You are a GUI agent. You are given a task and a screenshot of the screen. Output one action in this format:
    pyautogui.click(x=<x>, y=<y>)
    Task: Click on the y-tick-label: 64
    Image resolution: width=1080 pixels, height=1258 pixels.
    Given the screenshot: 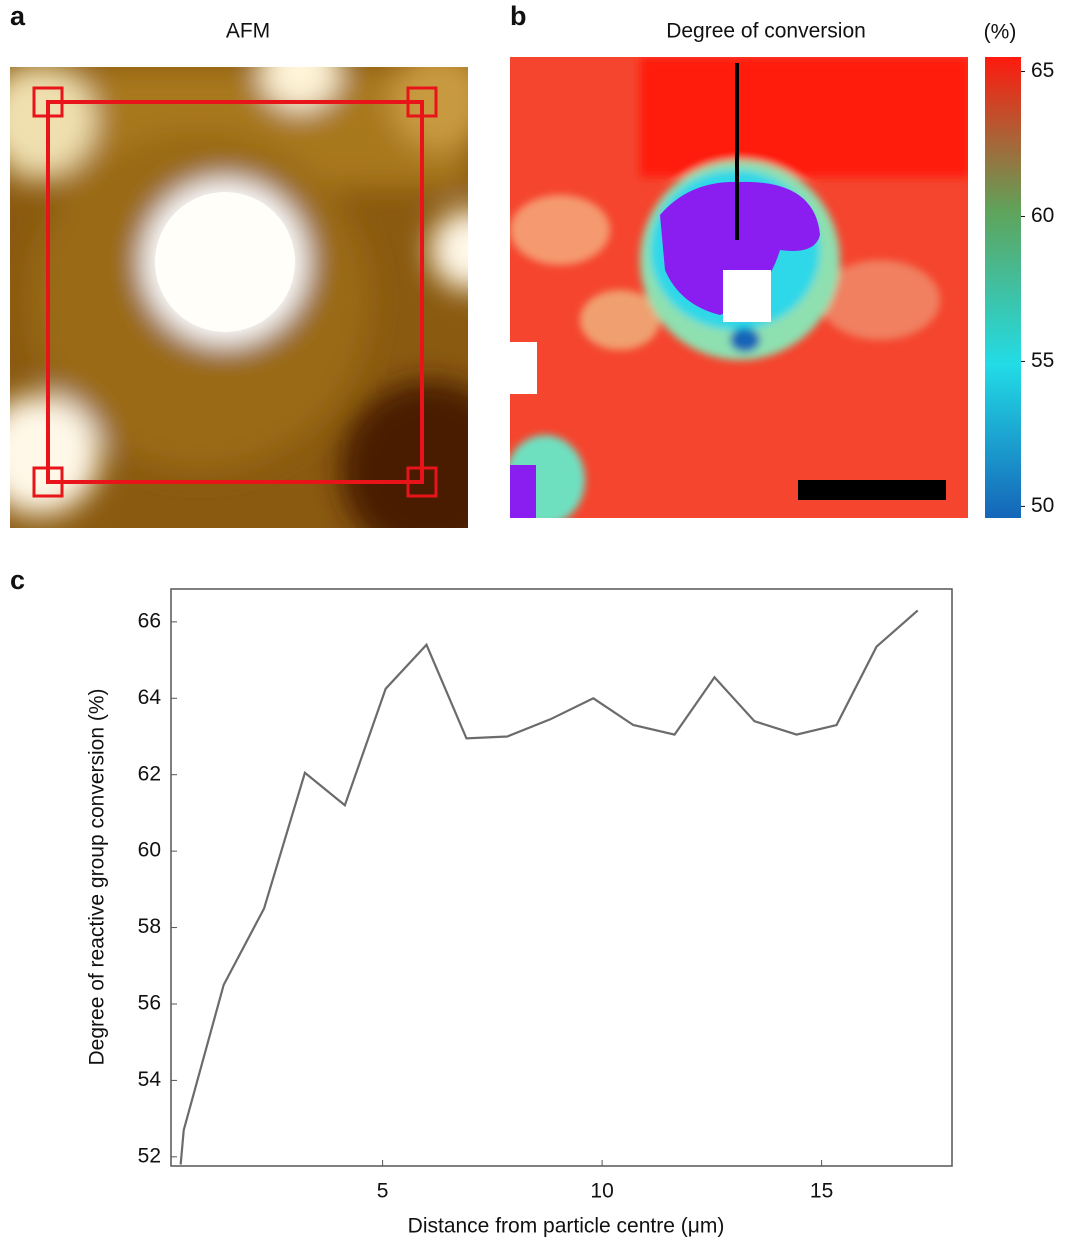 What is the action you would take?
    pyautogui.click(x=150, y=697)
    